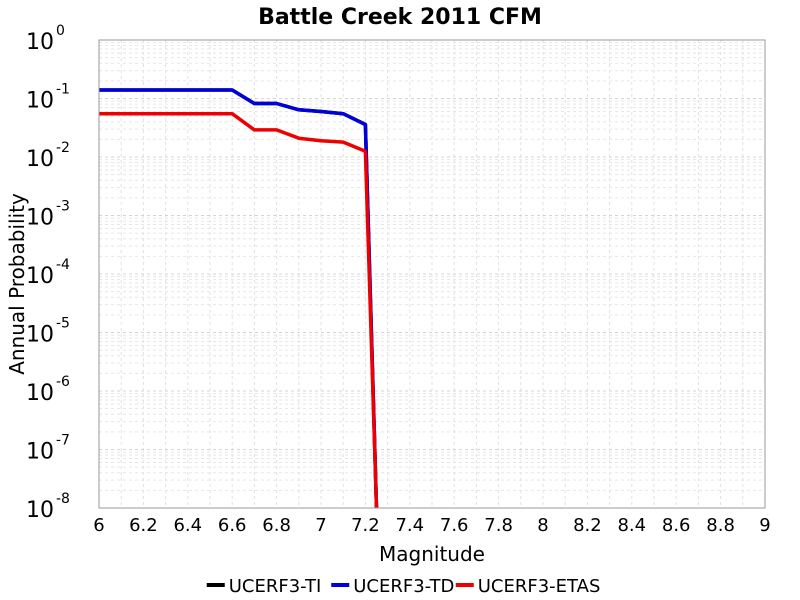 The height and width of the screenshot is (600, 800). I want to click on x-tick-label: 7.6, so click(454, 525).